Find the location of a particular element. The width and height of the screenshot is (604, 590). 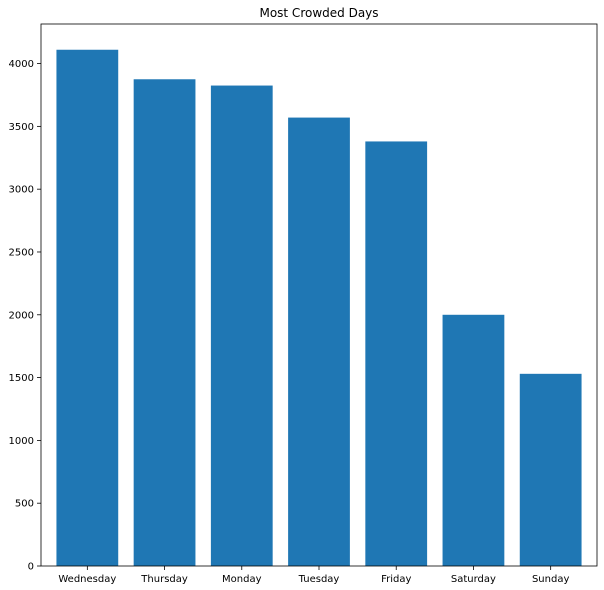

x-tick-label: Monday is located at coordinates (242, 579).